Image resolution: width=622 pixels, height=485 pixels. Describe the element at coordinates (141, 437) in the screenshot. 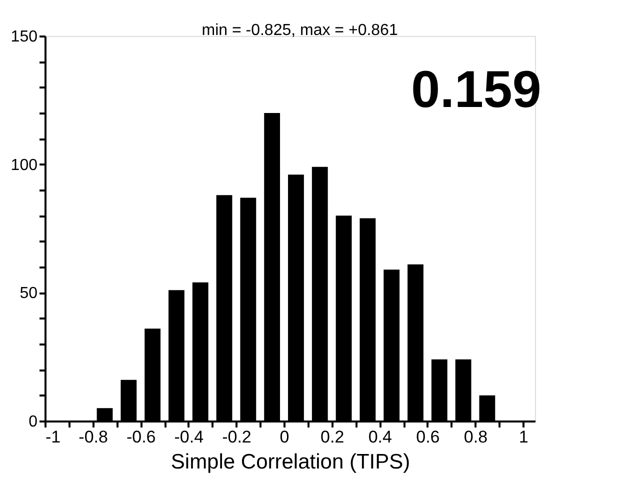

I see `x-tick-label: -0.6` at that location.